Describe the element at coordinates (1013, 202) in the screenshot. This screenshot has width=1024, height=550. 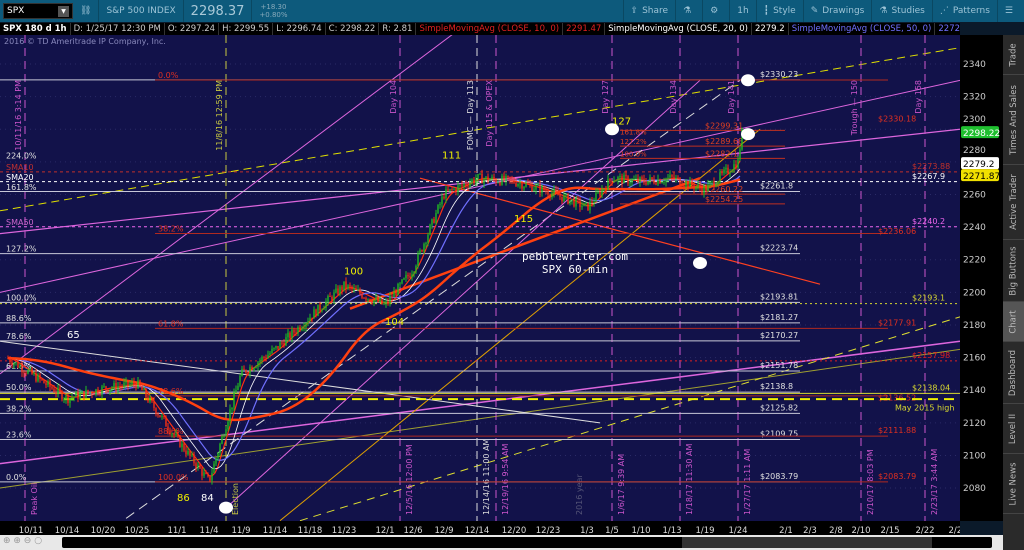
I see `side-tab-active-trader: Active Trader` at that location.